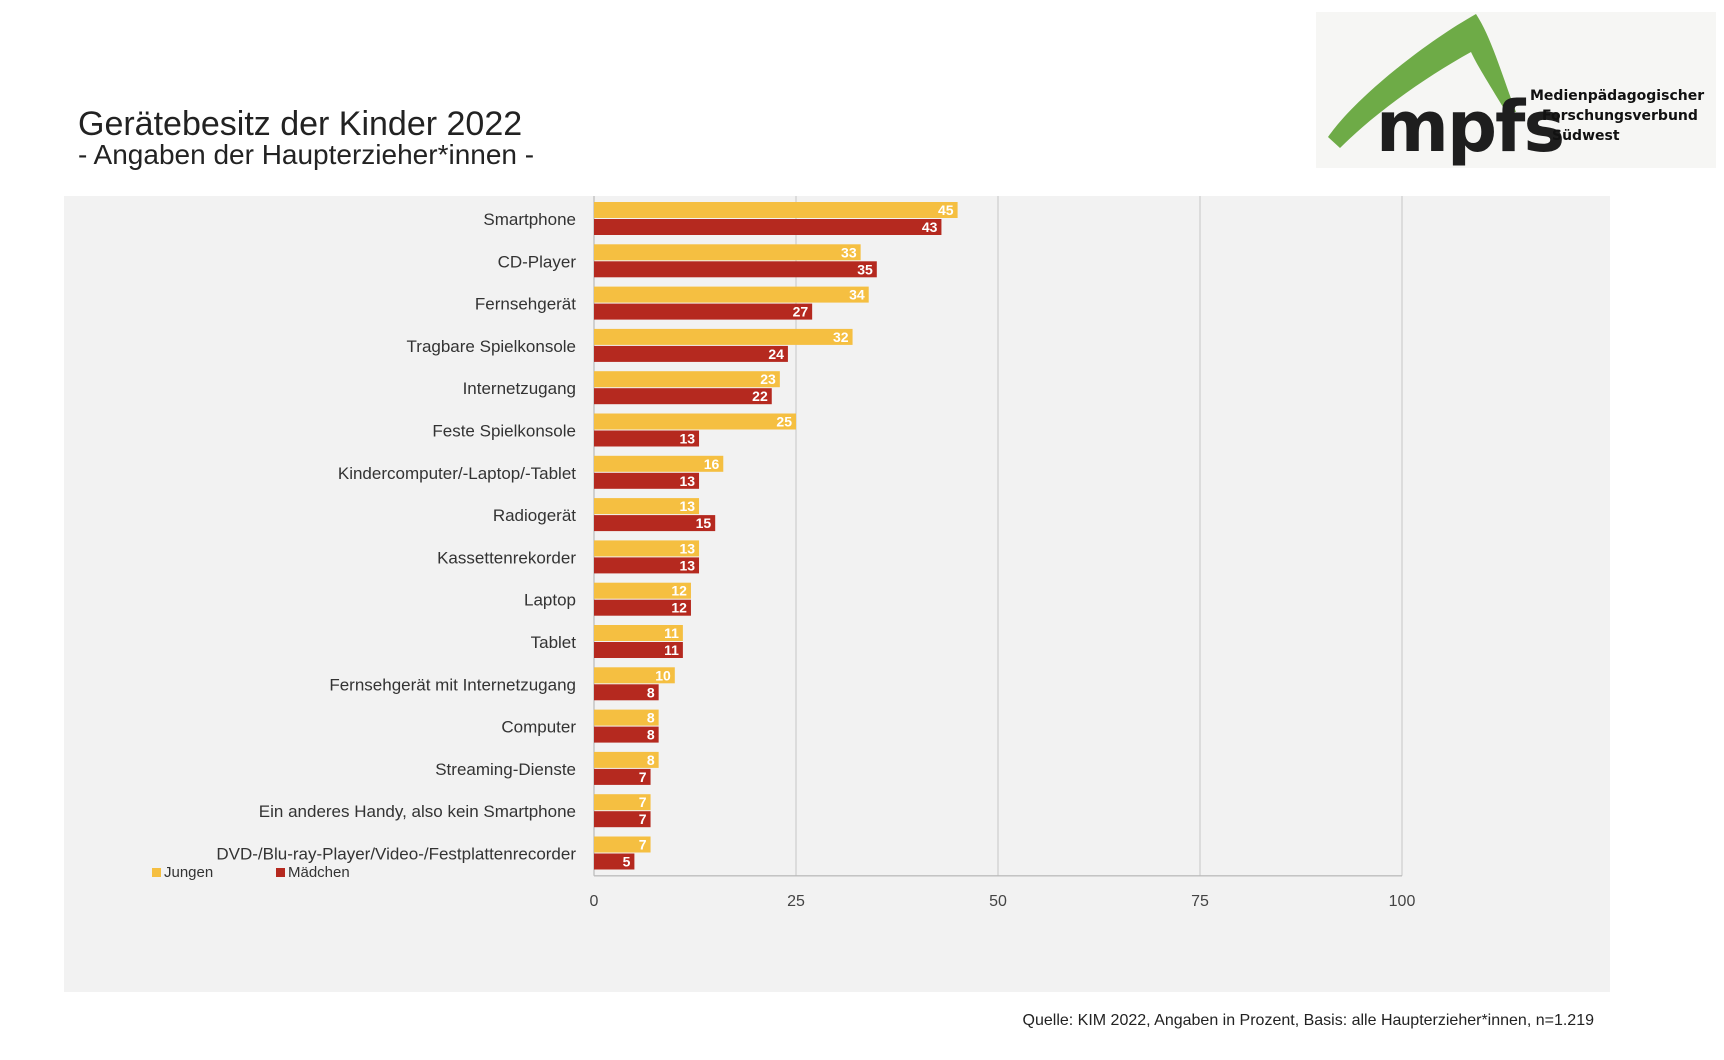 This screenshot has height=1060, width=1724. I want to click on category-label: Smartphone, so click(529, 219).